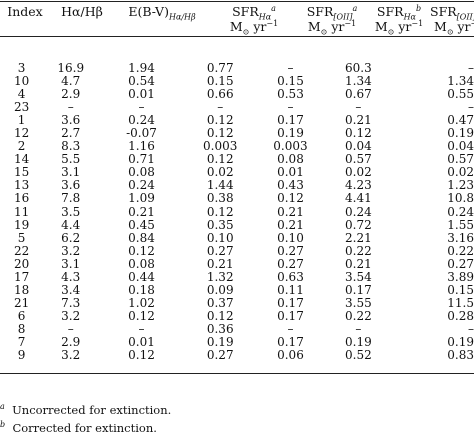 This screenshot has height=437, width=474. What do you see at coordinates (21, 211) in the screenshot?
I see `cell-index: 11` at bounding box center [21, 211].